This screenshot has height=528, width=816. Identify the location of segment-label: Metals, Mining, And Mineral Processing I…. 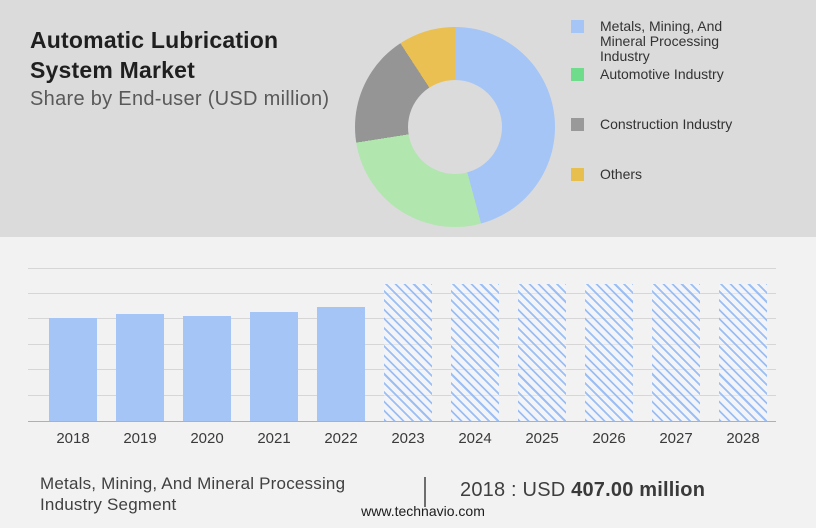
(215, 494).